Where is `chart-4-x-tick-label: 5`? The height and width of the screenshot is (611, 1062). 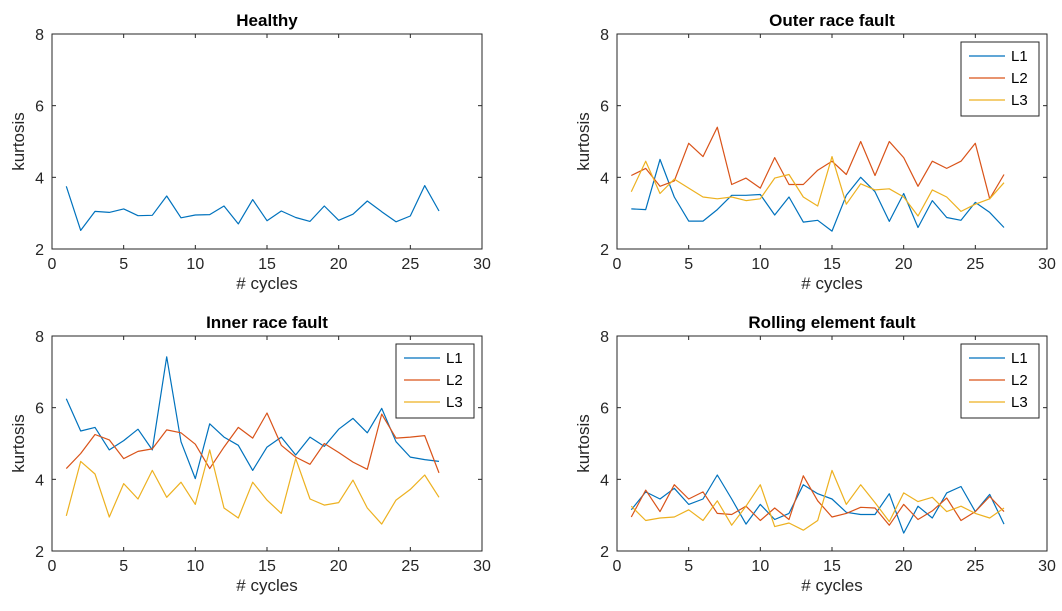 chart-4-x-tick-label: 5 is located at coordinates (688, 566).